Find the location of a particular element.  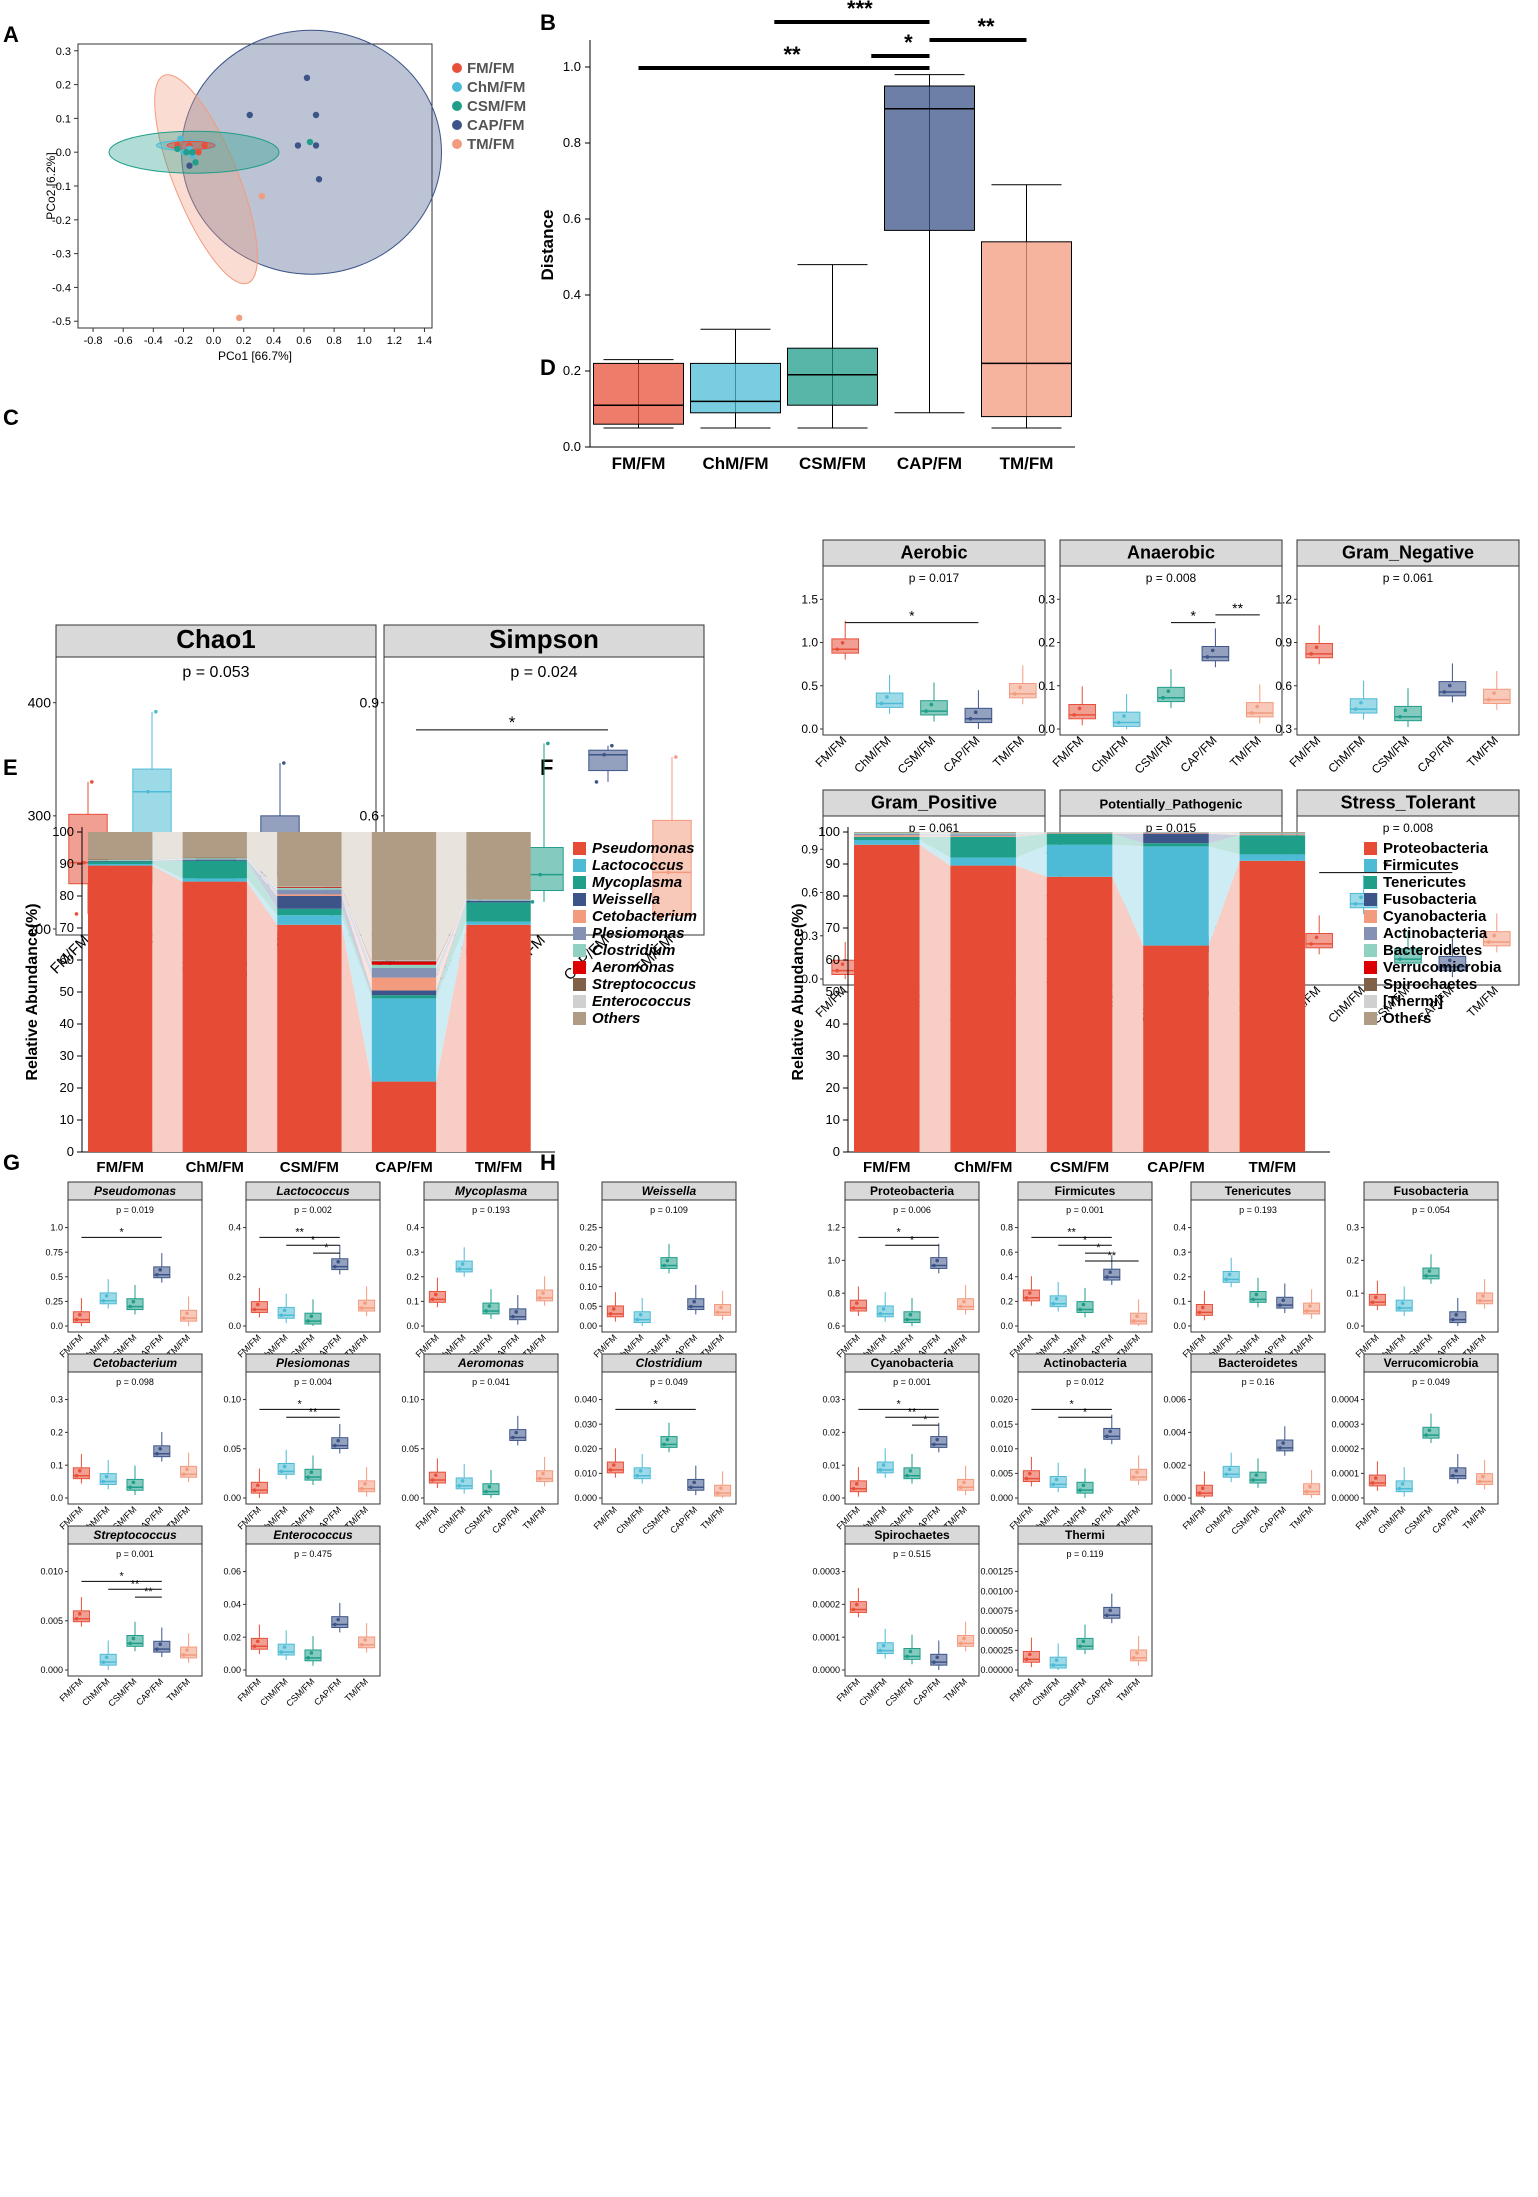

stack-segment-Actinobacteria is located at coordinates (1272, 834).